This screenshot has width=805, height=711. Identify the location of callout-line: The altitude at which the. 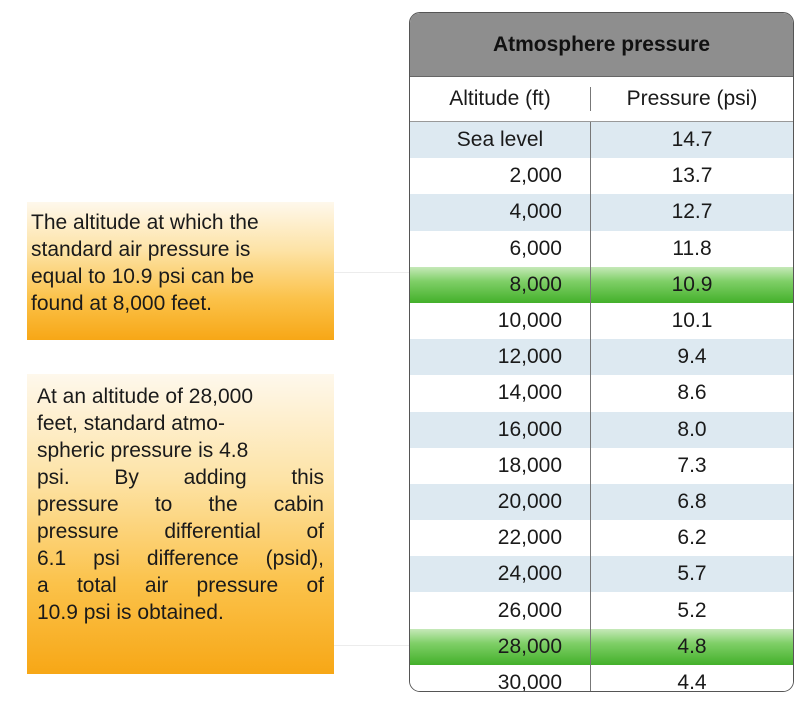
(145, 222).